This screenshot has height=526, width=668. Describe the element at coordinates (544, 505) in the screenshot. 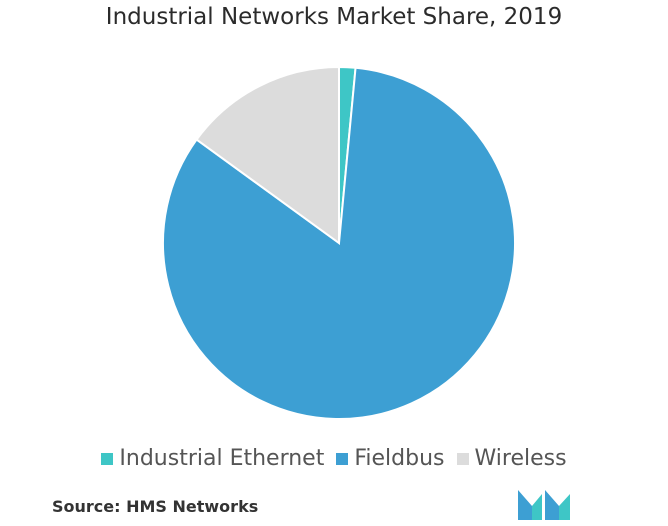

I see `mordor-intelligence-logo-icon` at that location.